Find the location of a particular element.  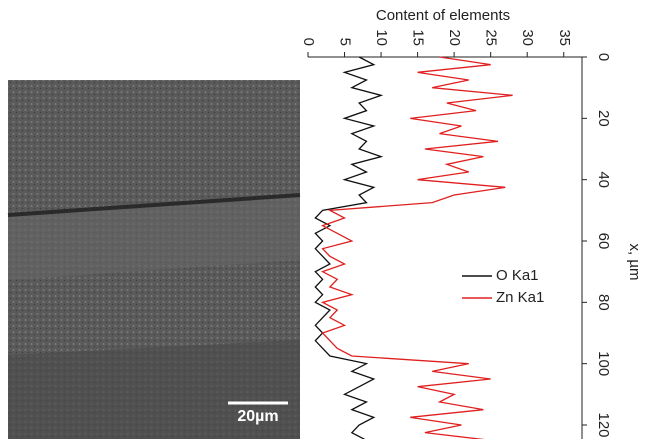

chart-title: Content of elements is located at coordinates (443, 15).